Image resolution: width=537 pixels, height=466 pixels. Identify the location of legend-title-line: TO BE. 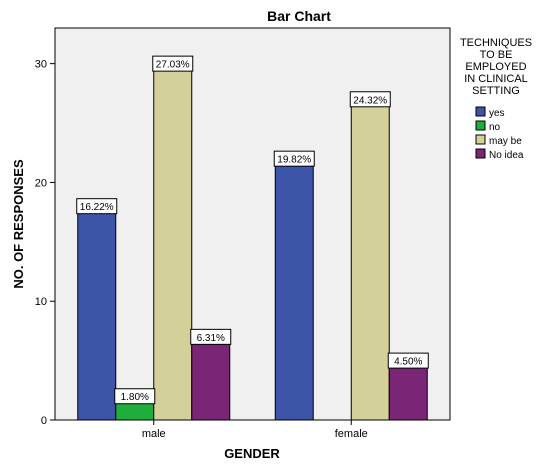
(496, 55).